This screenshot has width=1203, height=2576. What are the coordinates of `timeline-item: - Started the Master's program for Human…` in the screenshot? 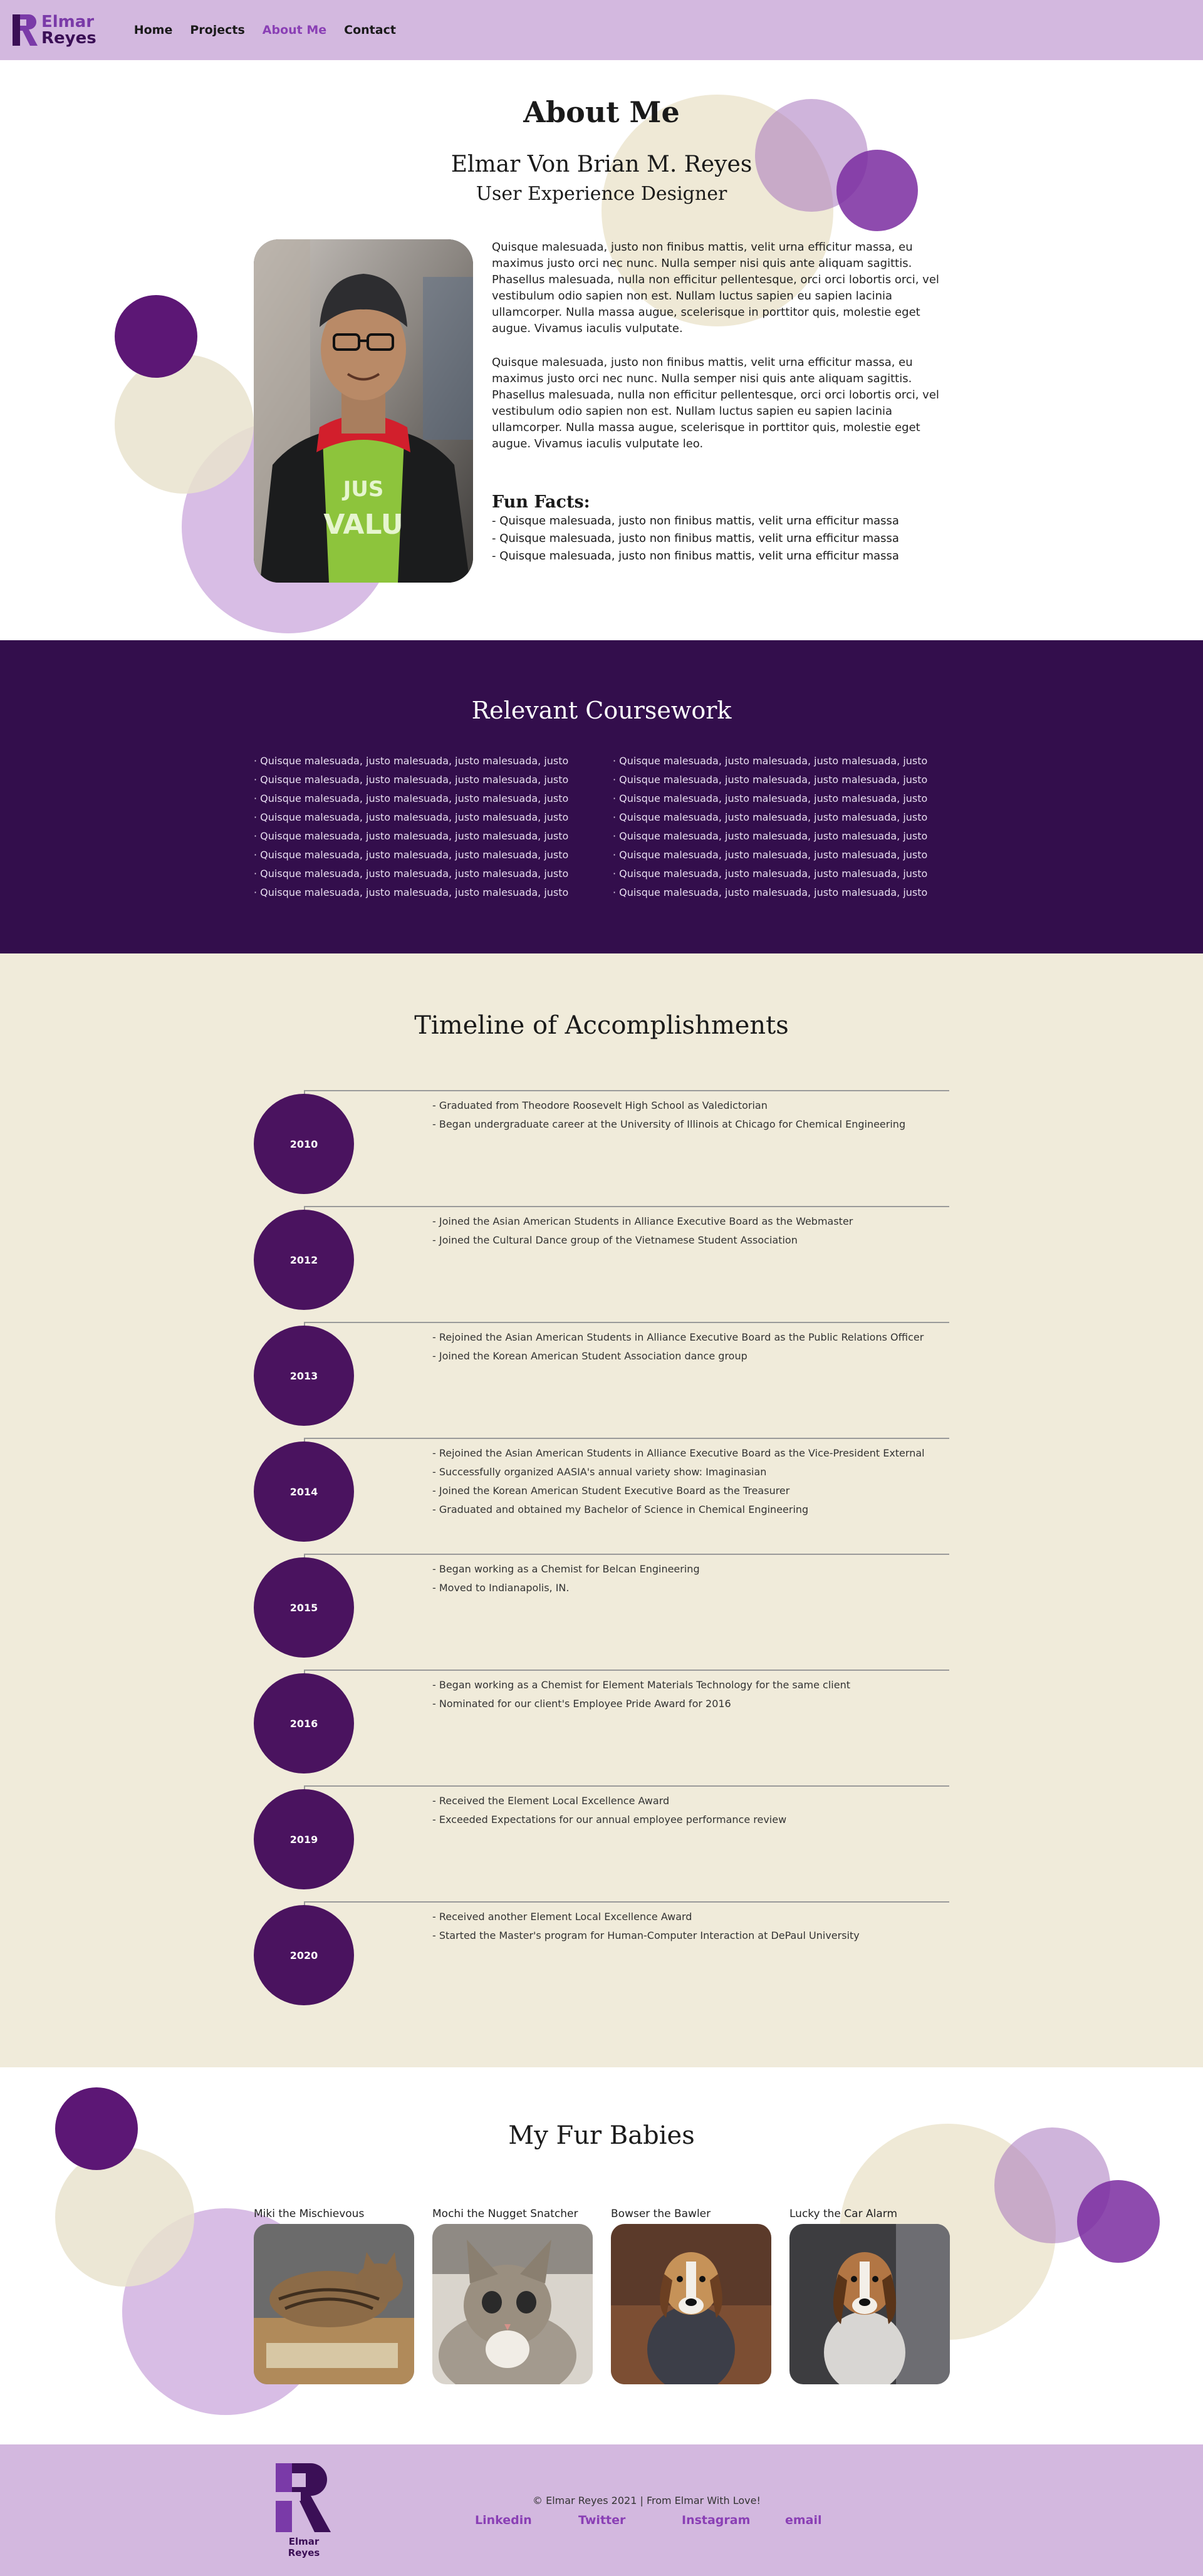 It's located at (646, 1935).